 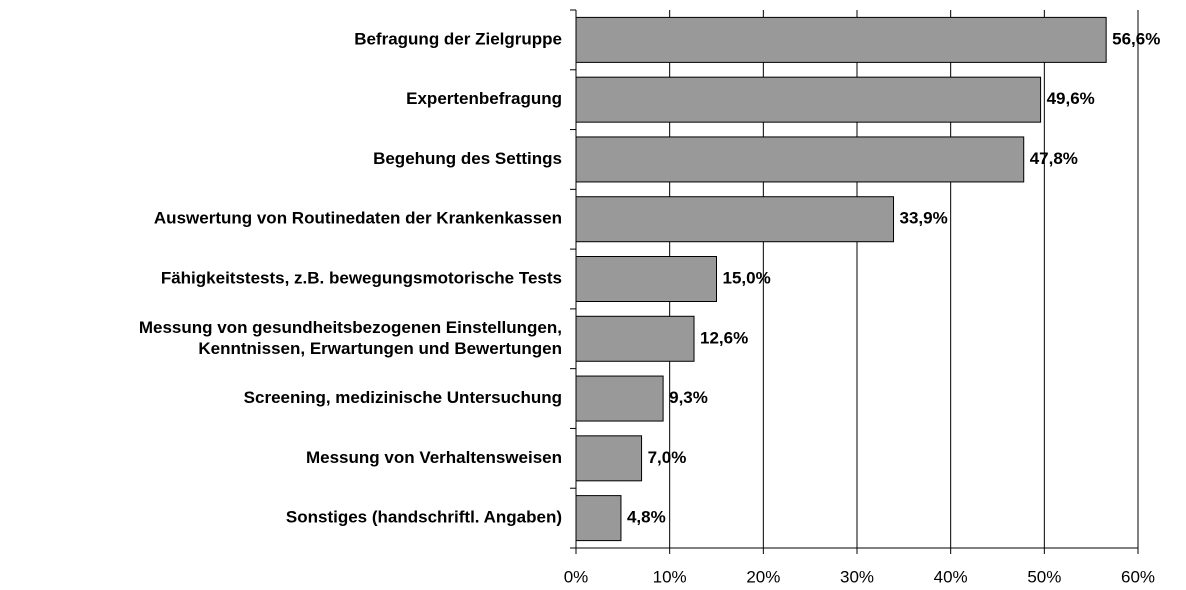 I want to click on value-label: 56,6%, so click(x=1136, y=38).